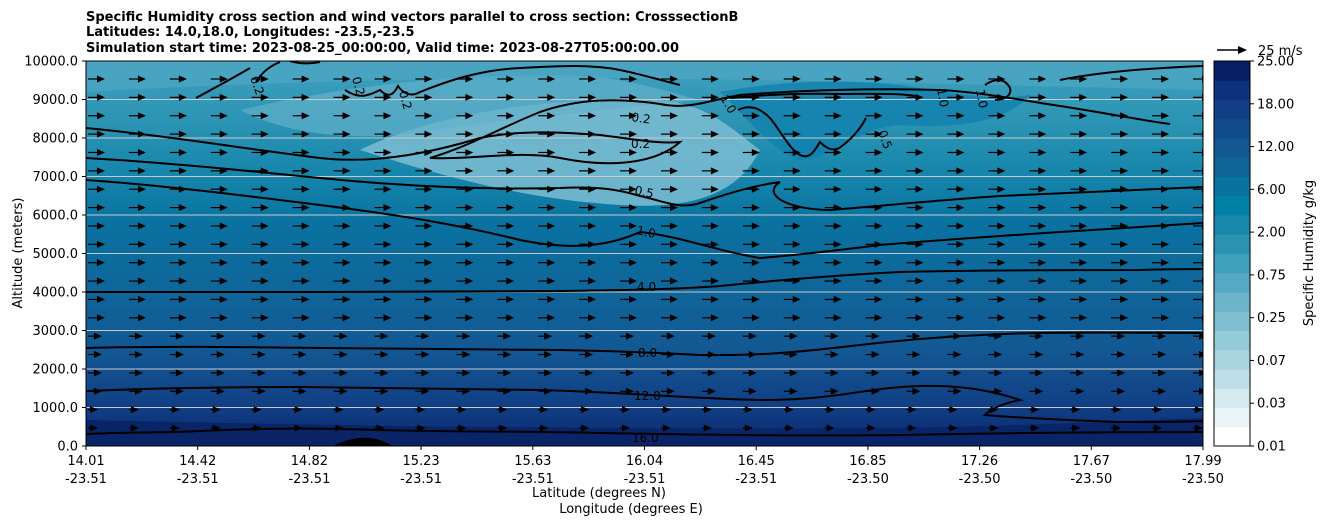  I want to click on x-tick-label-lat: 14.82, so click(309, 461).